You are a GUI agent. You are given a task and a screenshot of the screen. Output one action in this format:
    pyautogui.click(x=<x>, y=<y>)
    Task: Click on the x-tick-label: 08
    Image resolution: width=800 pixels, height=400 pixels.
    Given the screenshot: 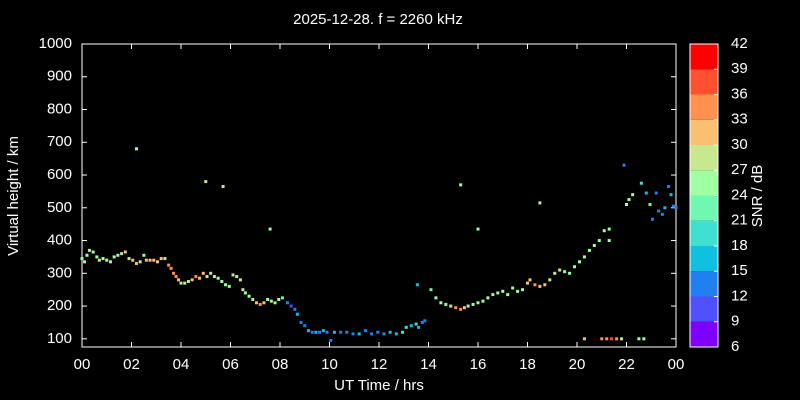 What is the action you would take?
    pyautogui.click(x=280, y=364)
    